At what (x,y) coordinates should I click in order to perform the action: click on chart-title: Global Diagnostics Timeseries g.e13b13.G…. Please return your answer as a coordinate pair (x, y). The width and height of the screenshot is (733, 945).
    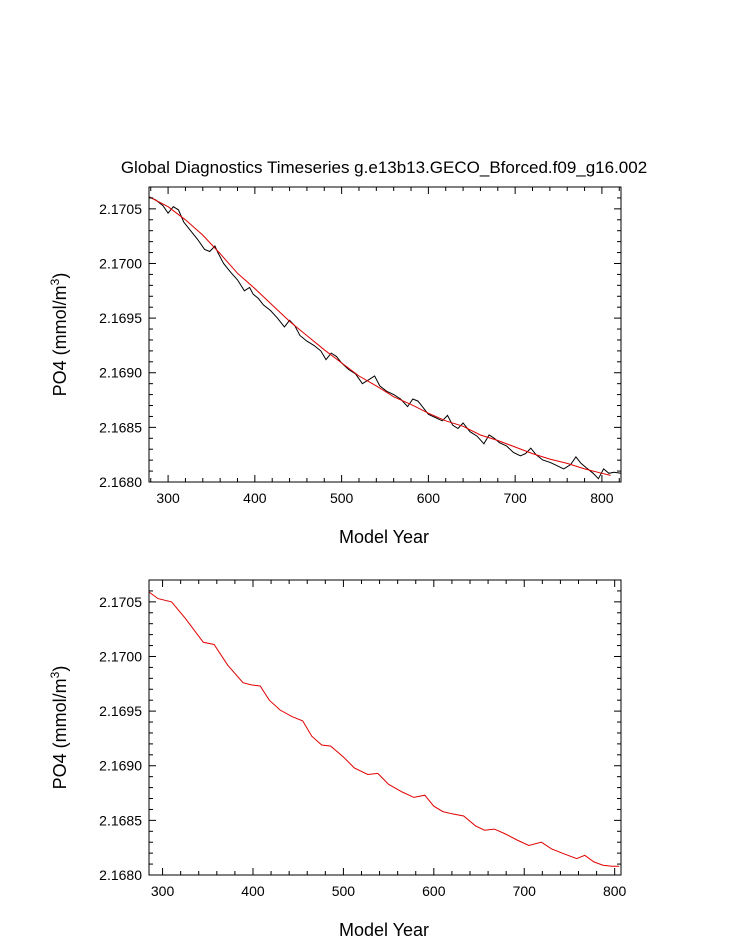
    Looking at the image, I should click on (384, 167).